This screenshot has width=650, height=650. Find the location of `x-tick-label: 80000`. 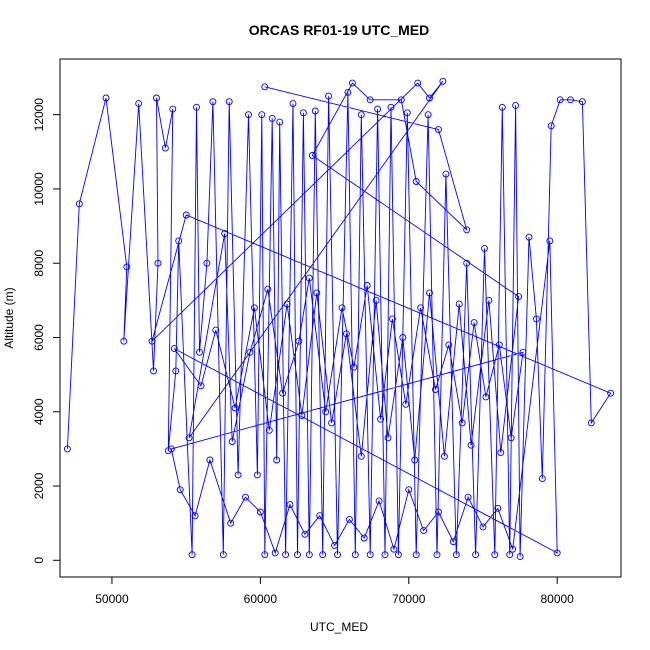

x-tick-label: 80000 is located at coordinates (557, 599).